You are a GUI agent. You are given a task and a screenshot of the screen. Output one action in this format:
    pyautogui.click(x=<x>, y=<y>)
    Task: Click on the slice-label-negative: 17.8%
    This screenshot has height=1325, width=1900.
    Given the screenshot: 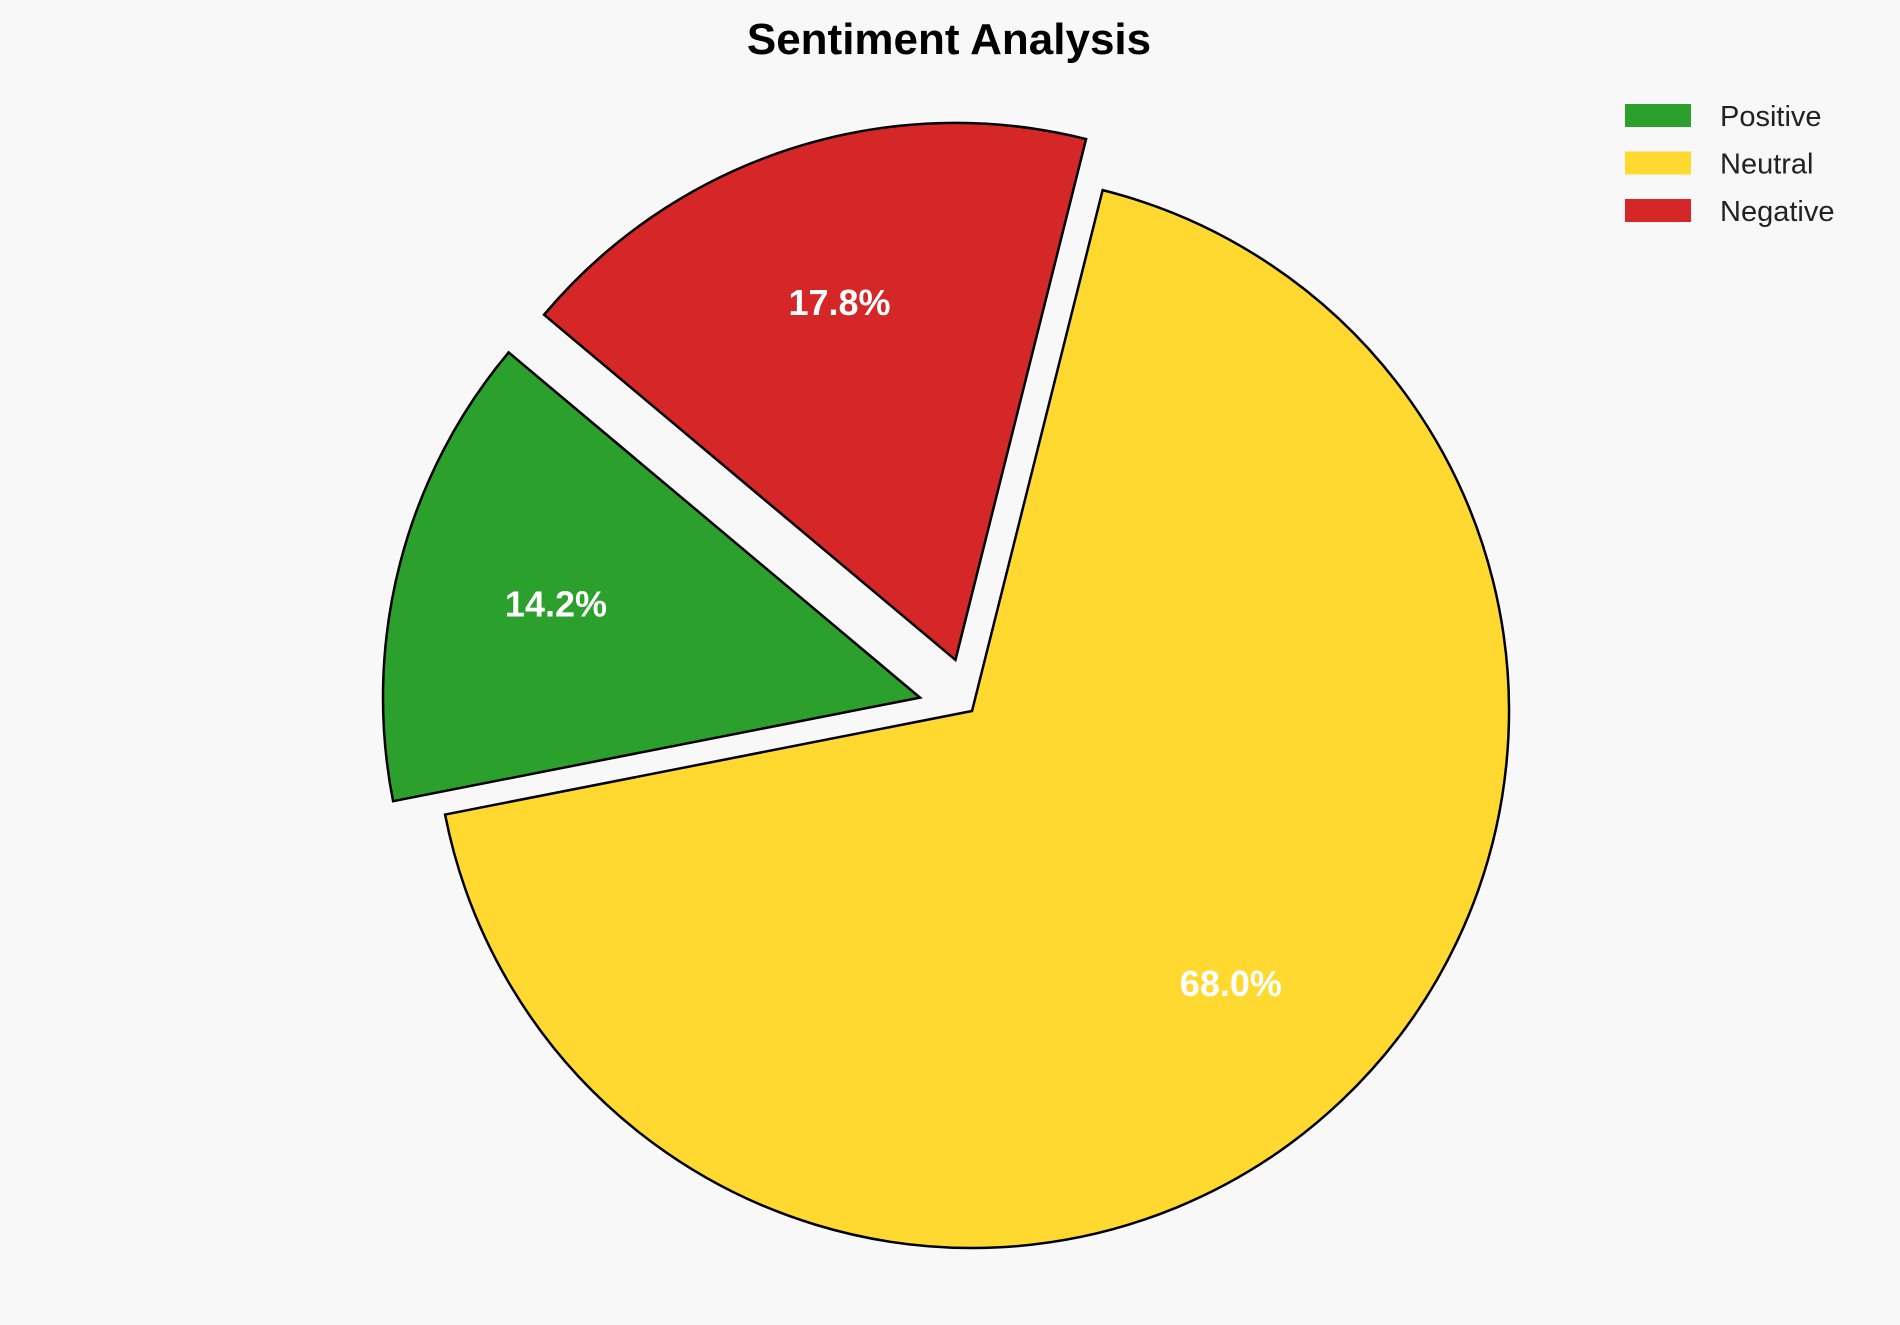 What is the action you would take?
    pyautogui.click(x=839, y=302)
    